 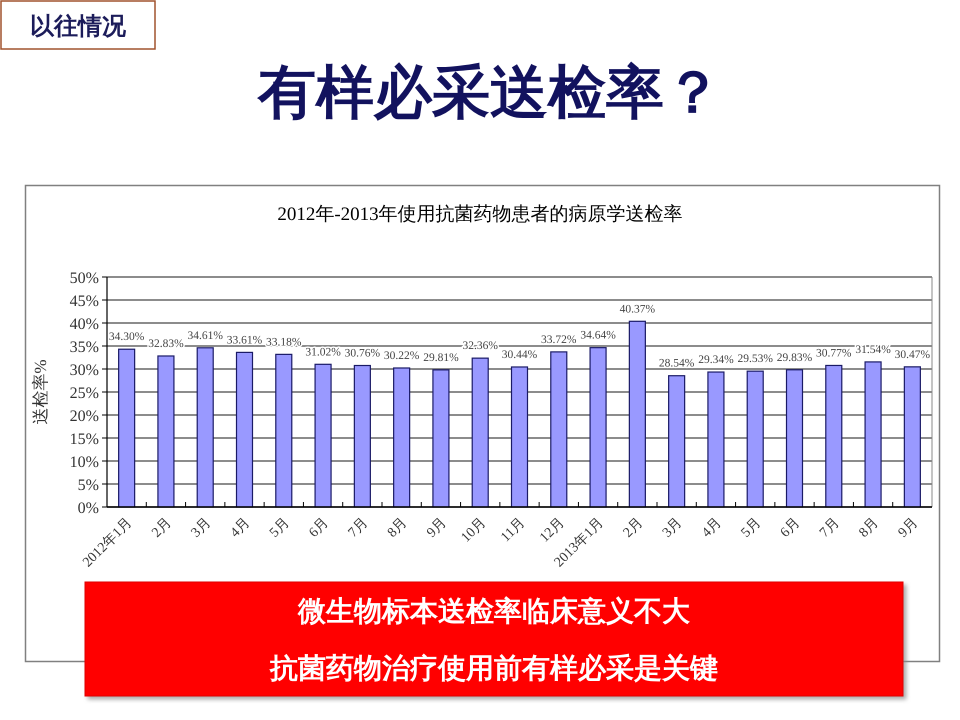 I want to click on data-label: 31.02%, so click(x=323, y=352).